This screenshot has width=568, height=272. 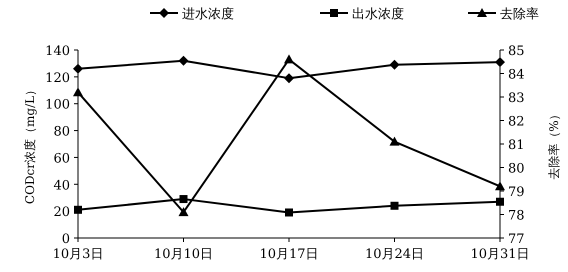 I want to click on y-tick-label: 40, so click(x=61, y=186).